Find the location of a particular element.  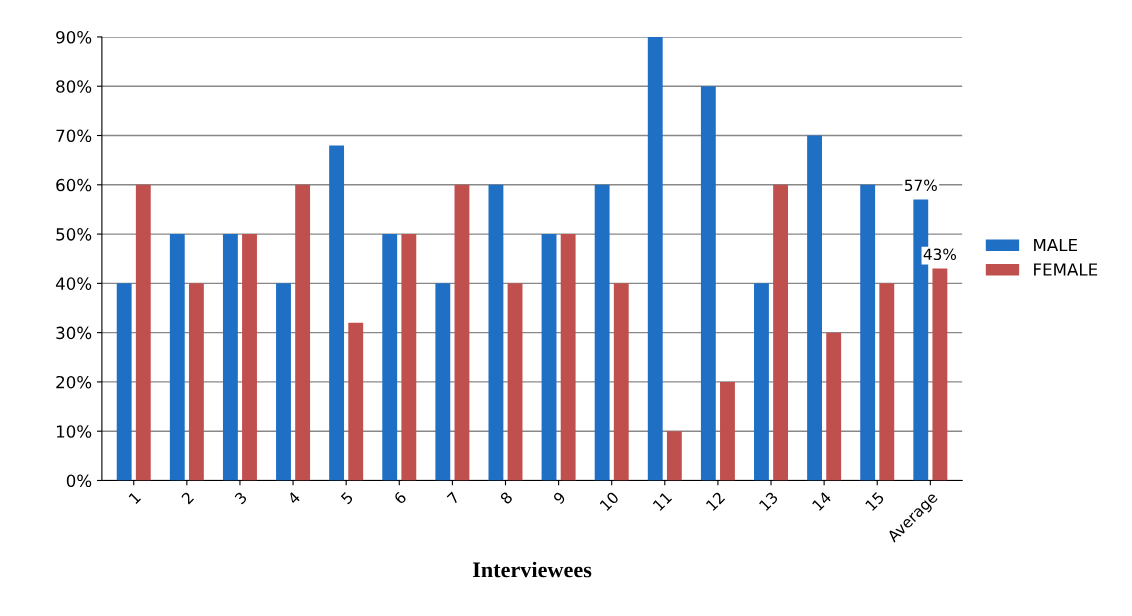

x-tick-label: 6 is located at coordinates (400, 498).